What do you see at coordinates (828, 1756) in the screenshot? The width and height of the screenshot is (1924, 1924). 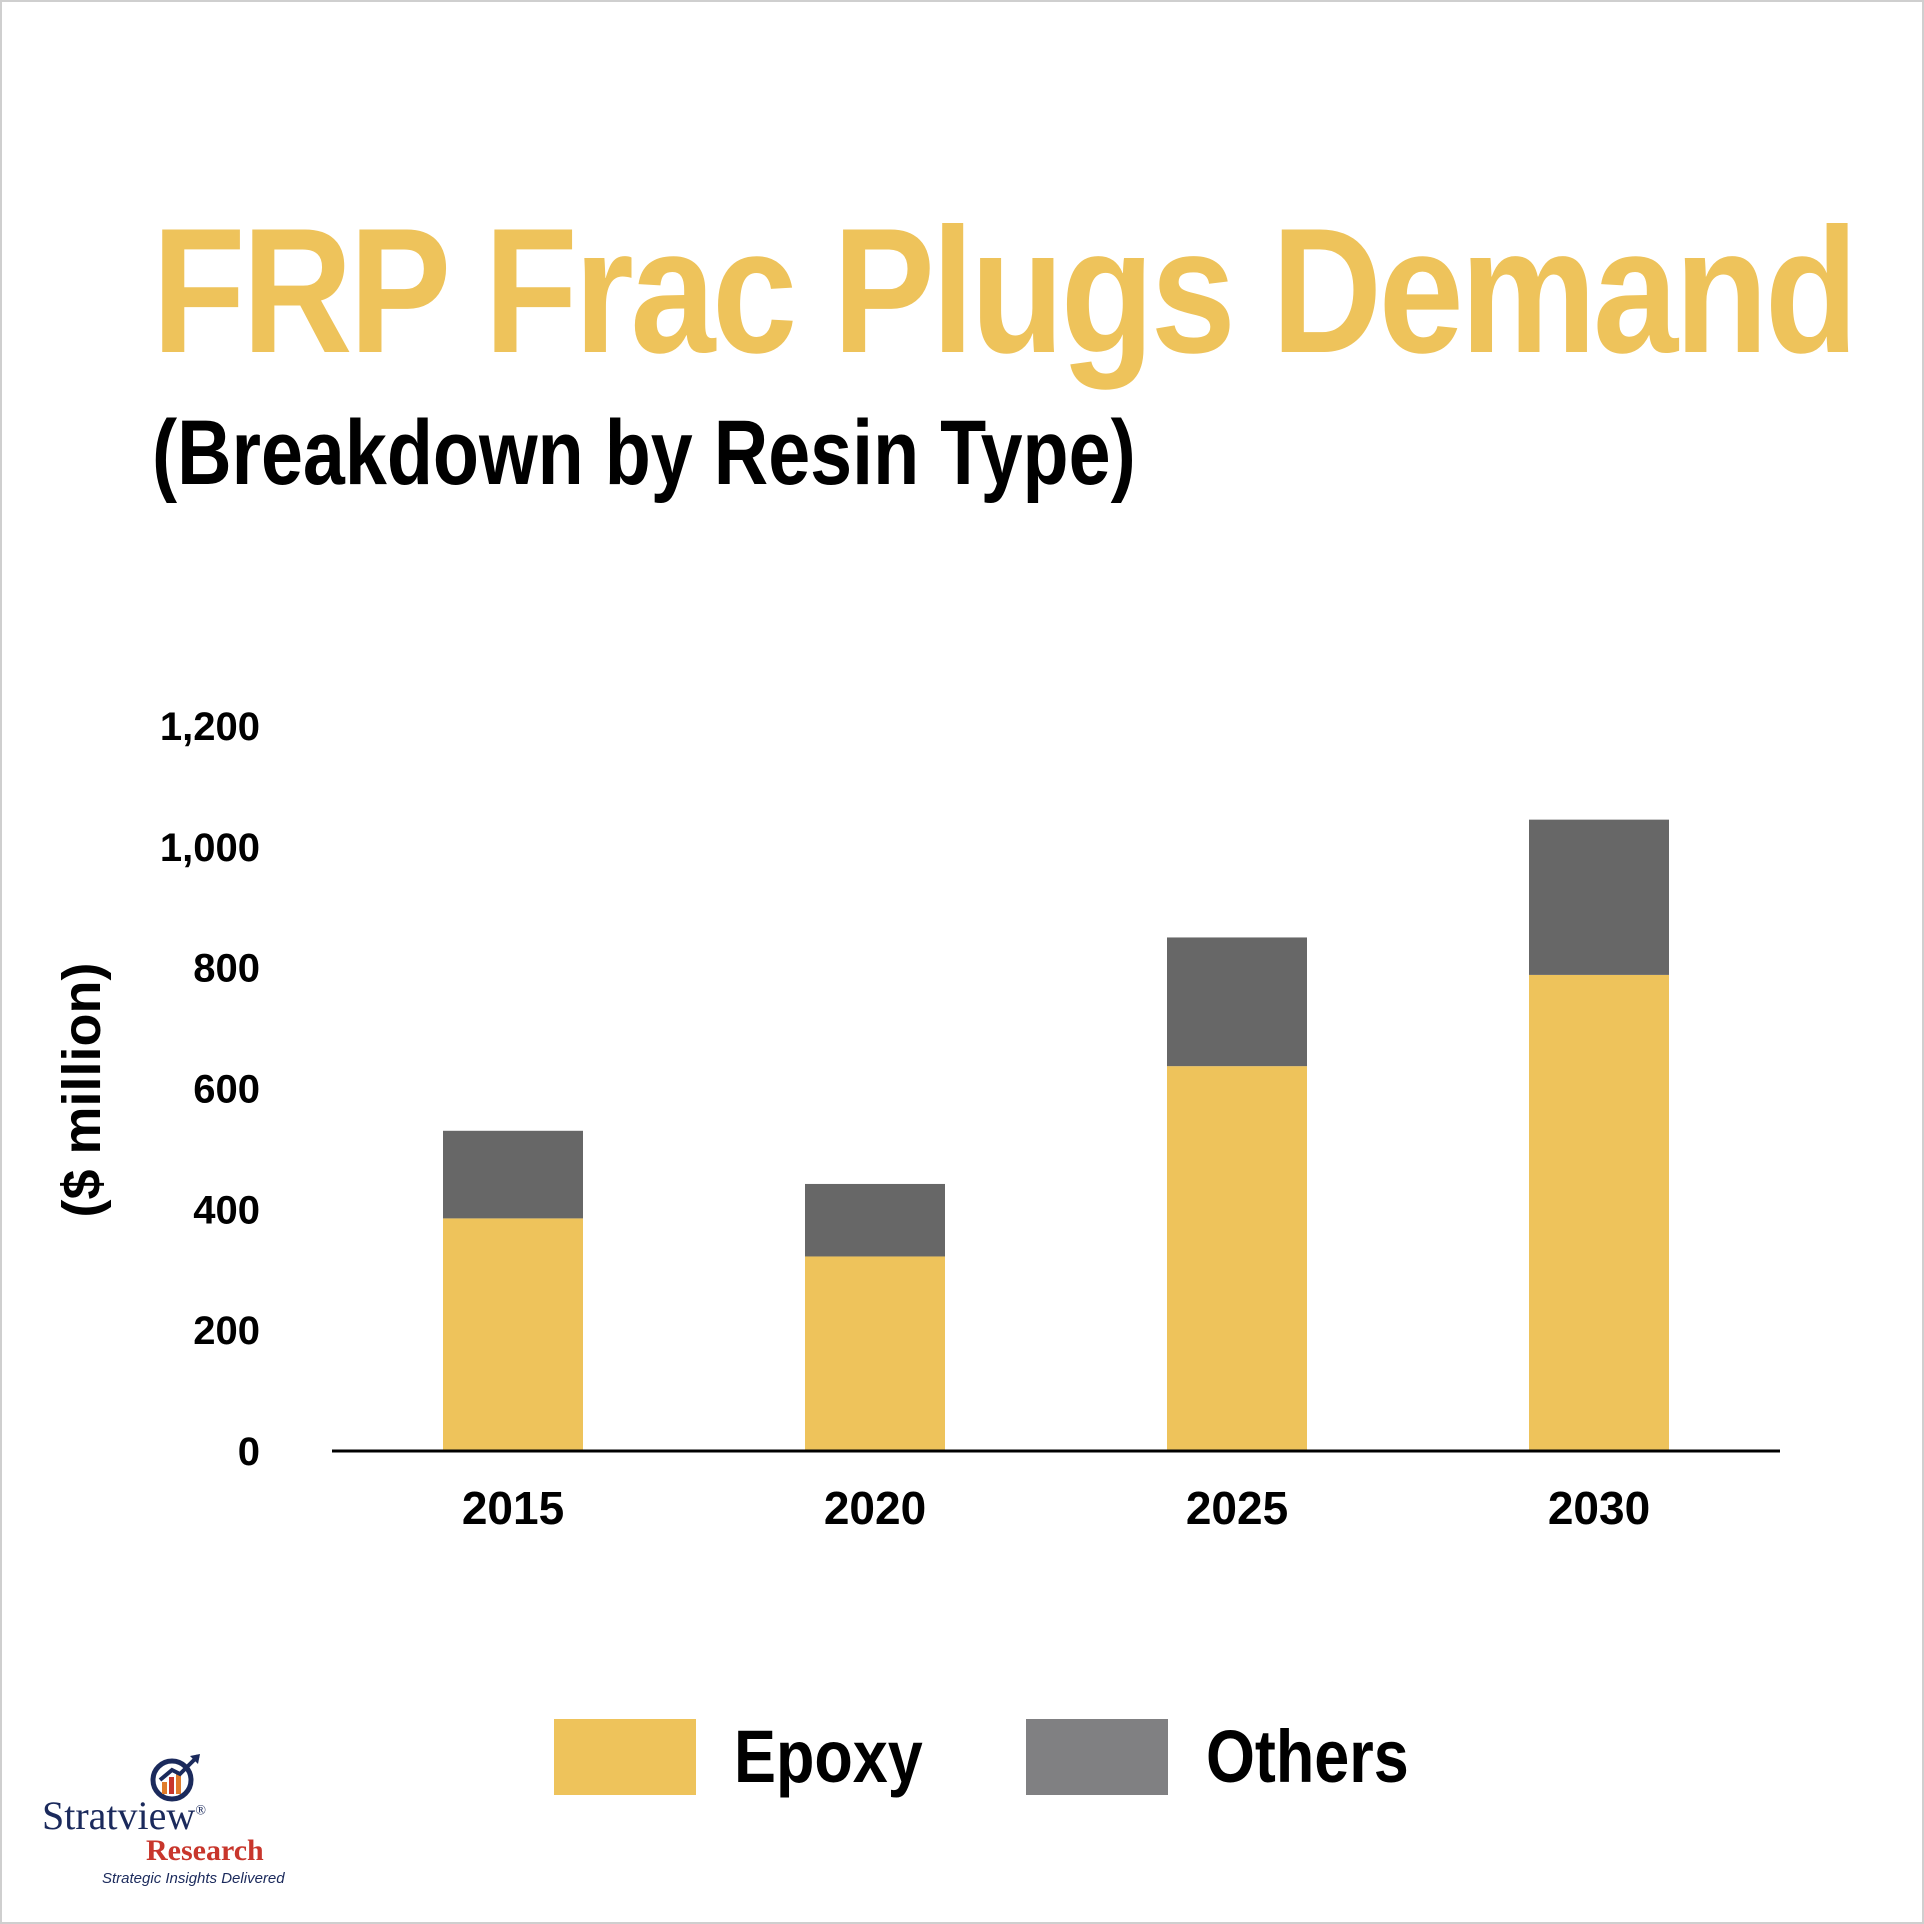 I see `legend-label-epoxy: Epoxy` at bounding box center [828, 1756].